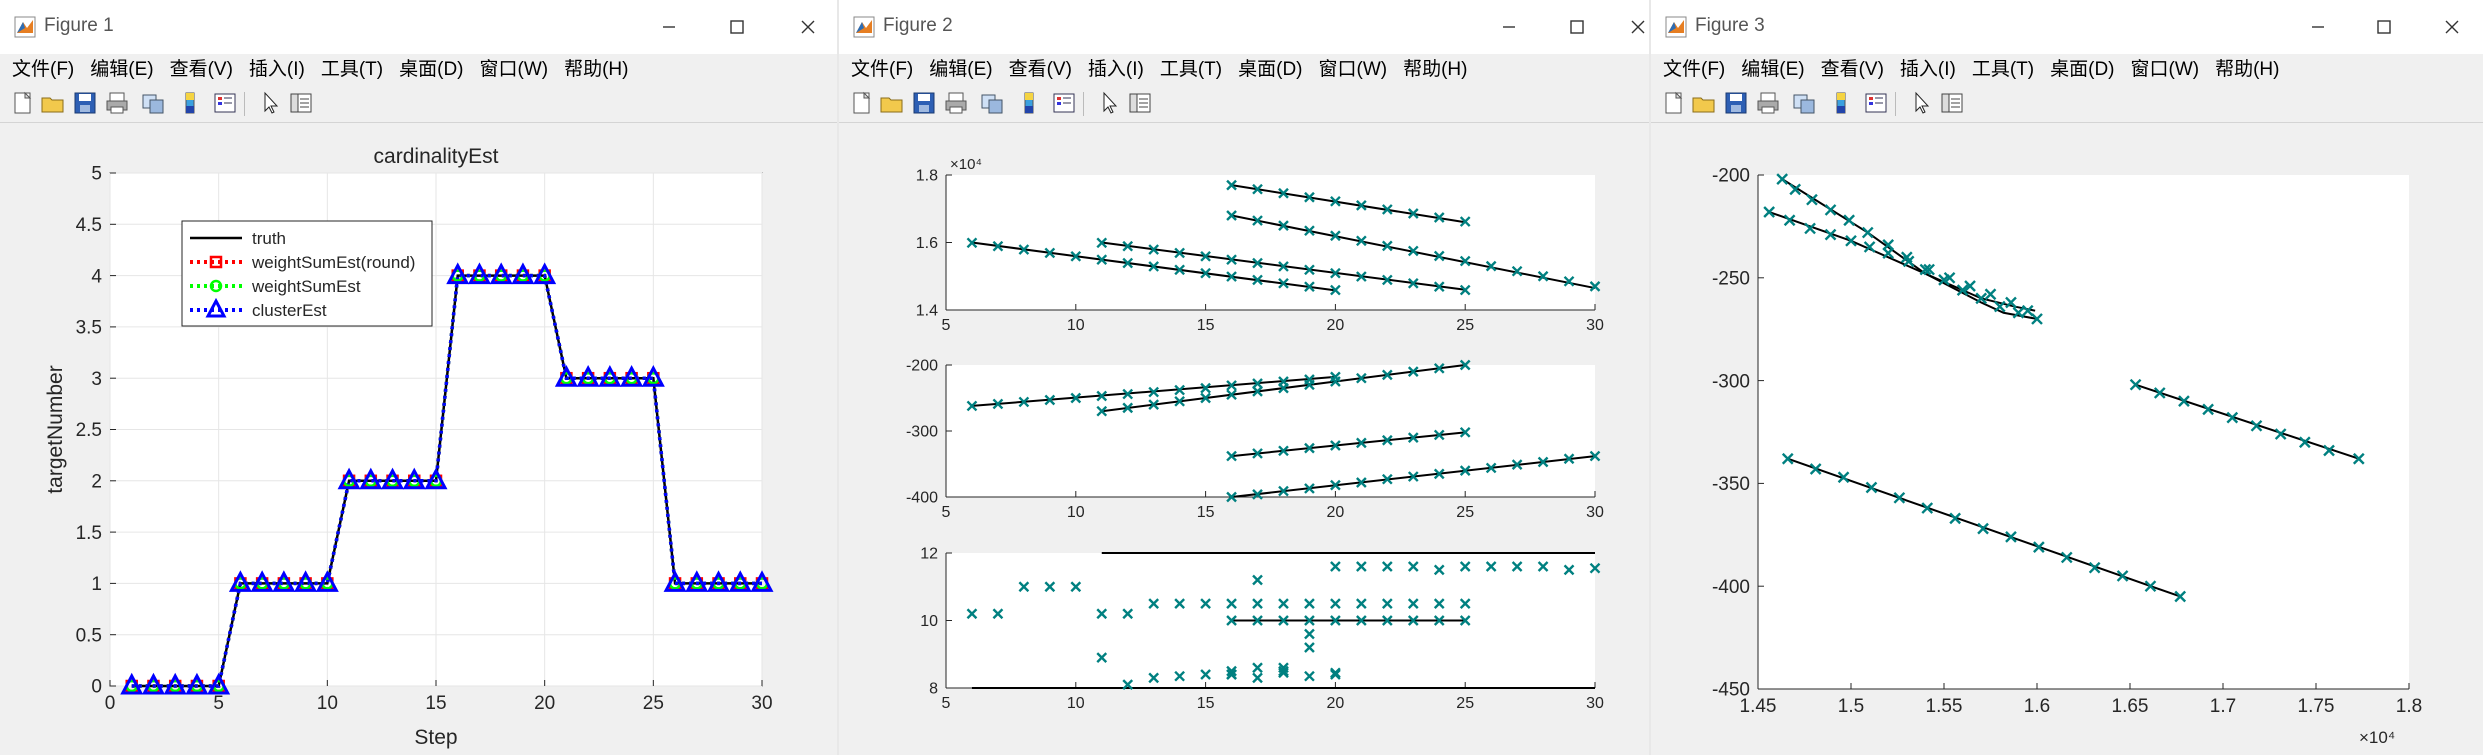 Image resolution: width=2483 pixels, height=755 pixels. What do you see at coordinates (922, 432) in the screenshot?
I see `y-tick-label: -300` at bounding box center [922, 432].